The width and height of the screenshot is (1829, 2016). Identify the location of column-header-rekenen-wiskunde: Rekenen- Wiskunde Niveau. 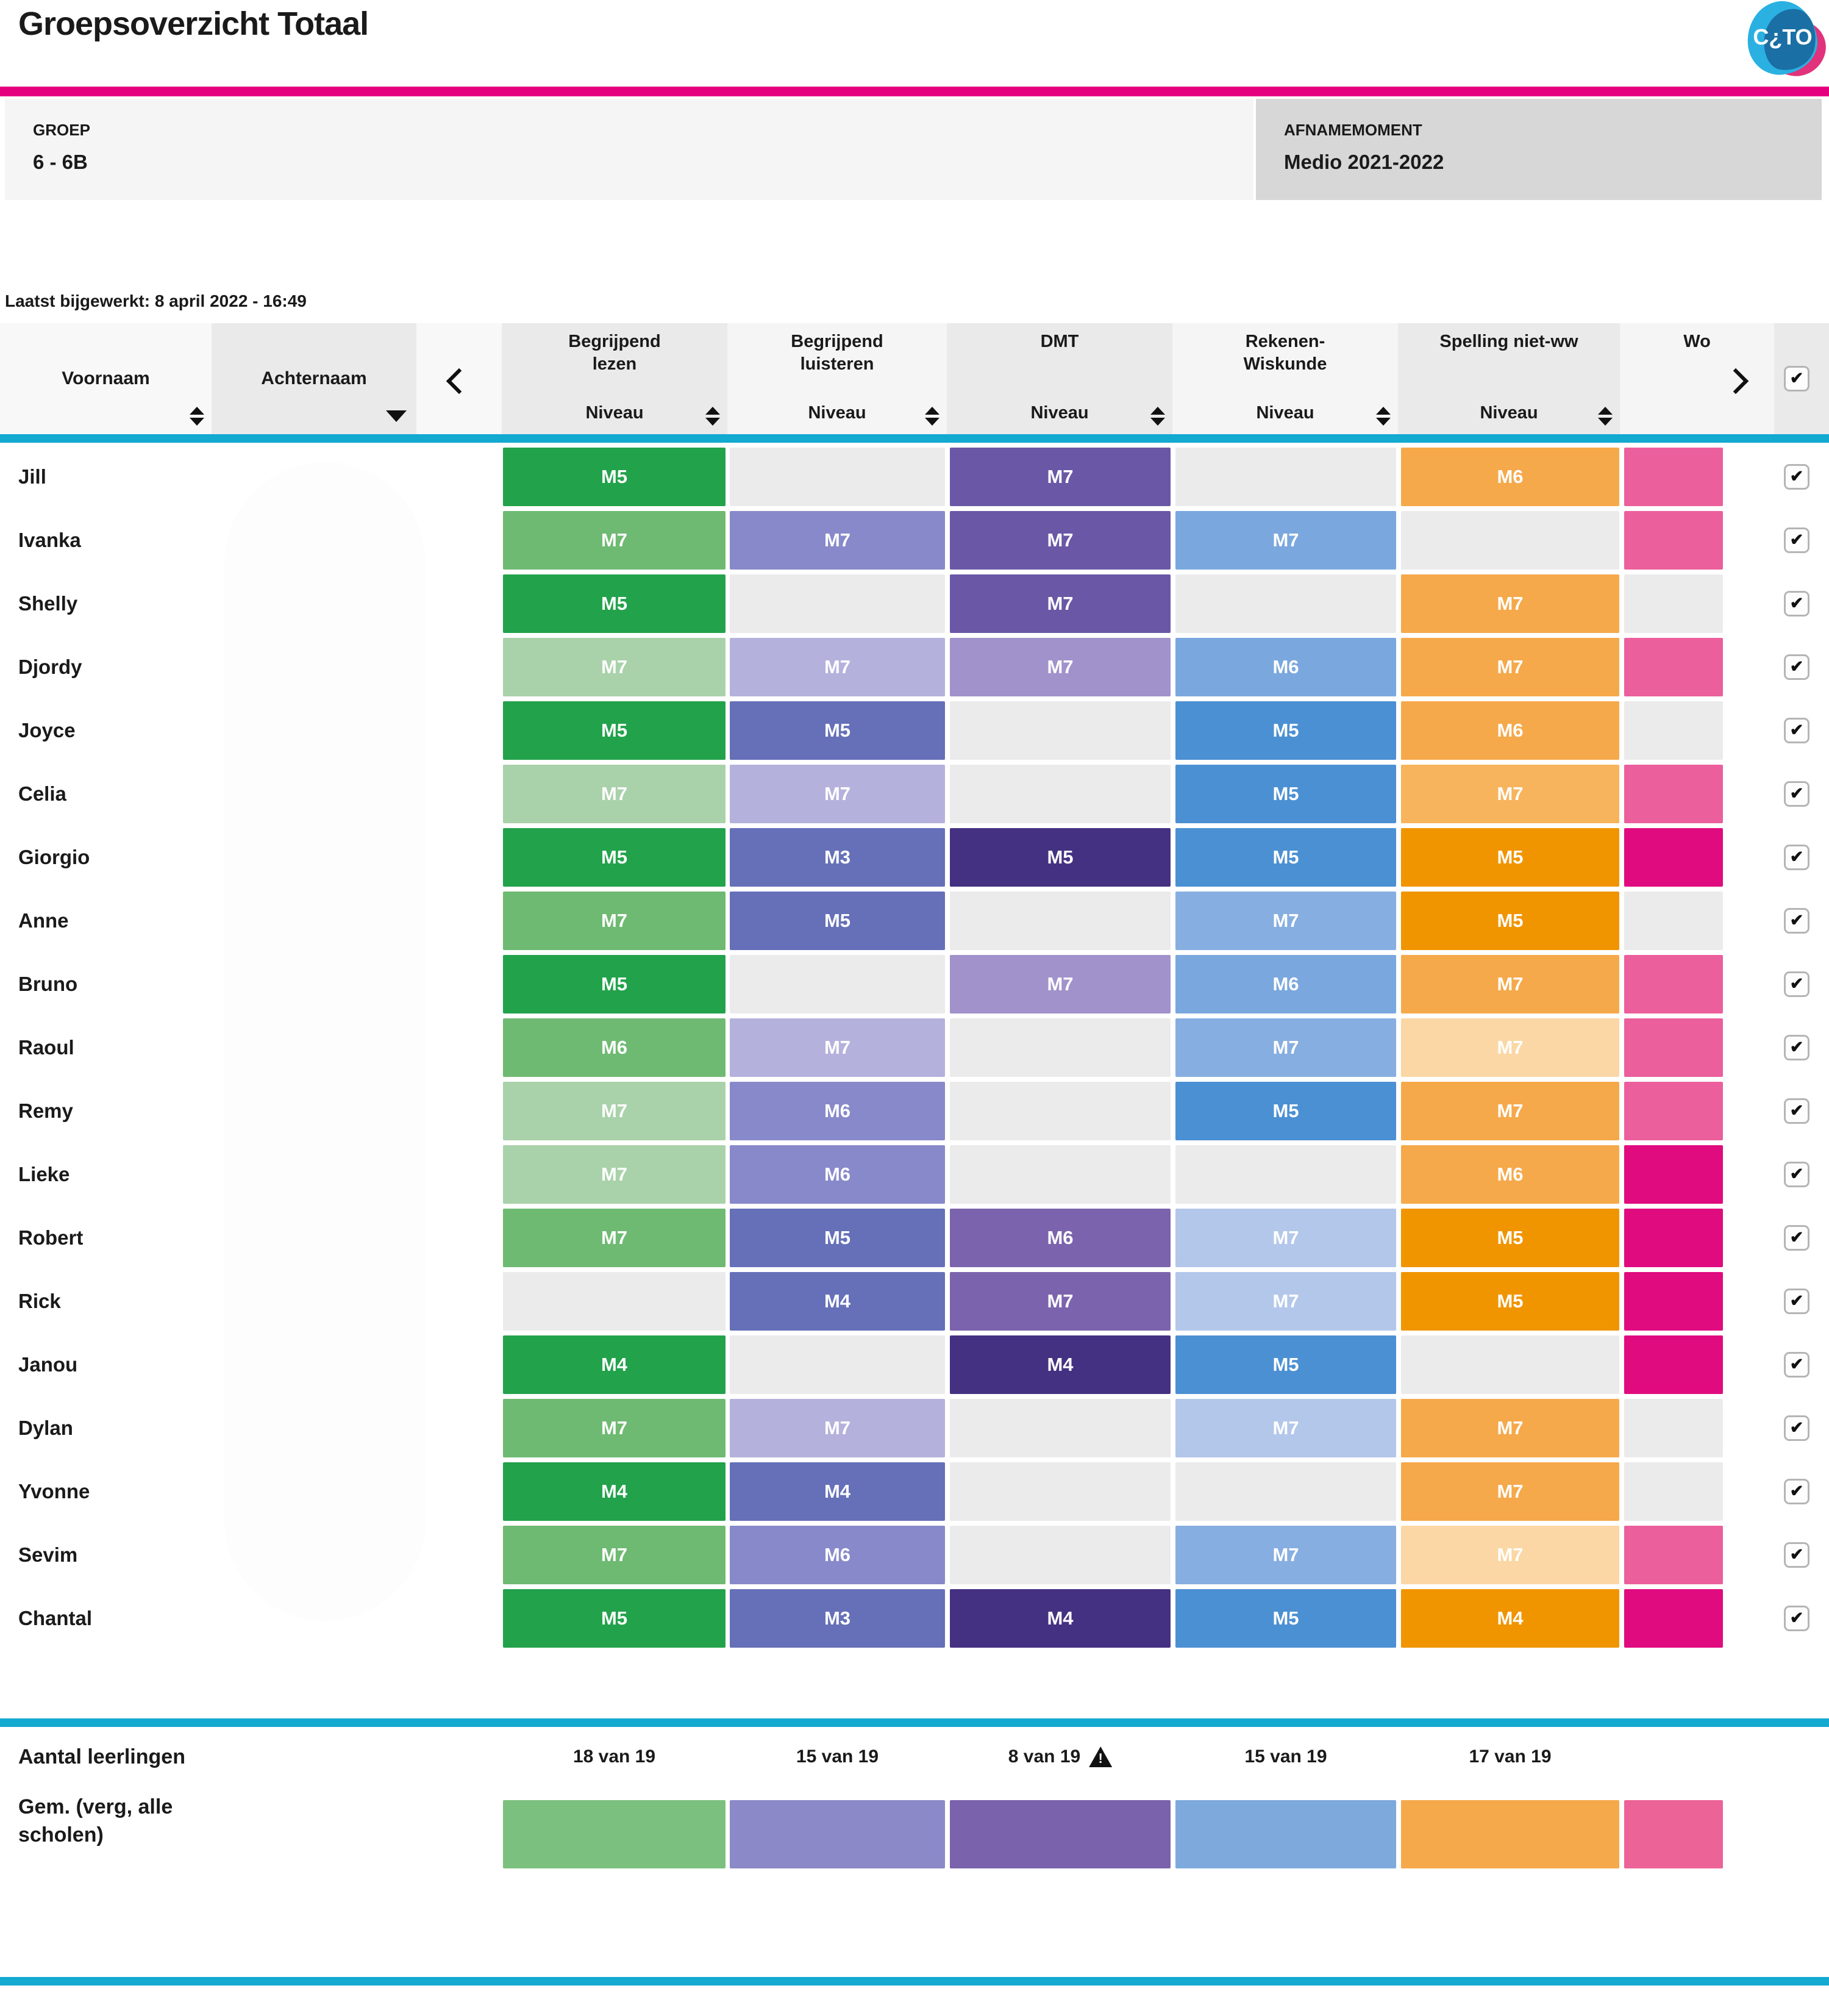
(1285, 378).